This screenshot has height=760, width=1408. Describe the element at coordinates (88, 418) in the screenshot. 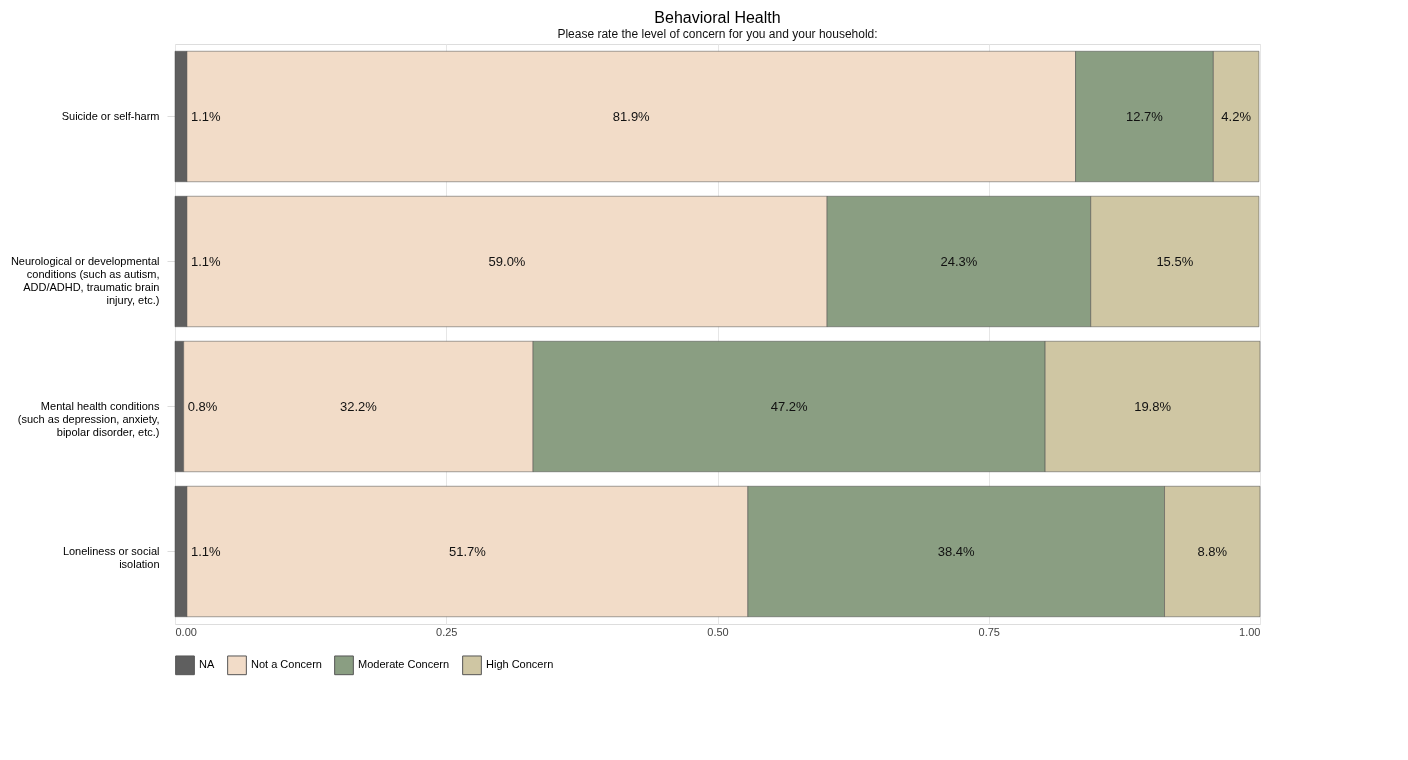

I see `y-tick-label: Mental health conditions (such as depression, anxiety, bipolar disorder, etc.)` at that location.